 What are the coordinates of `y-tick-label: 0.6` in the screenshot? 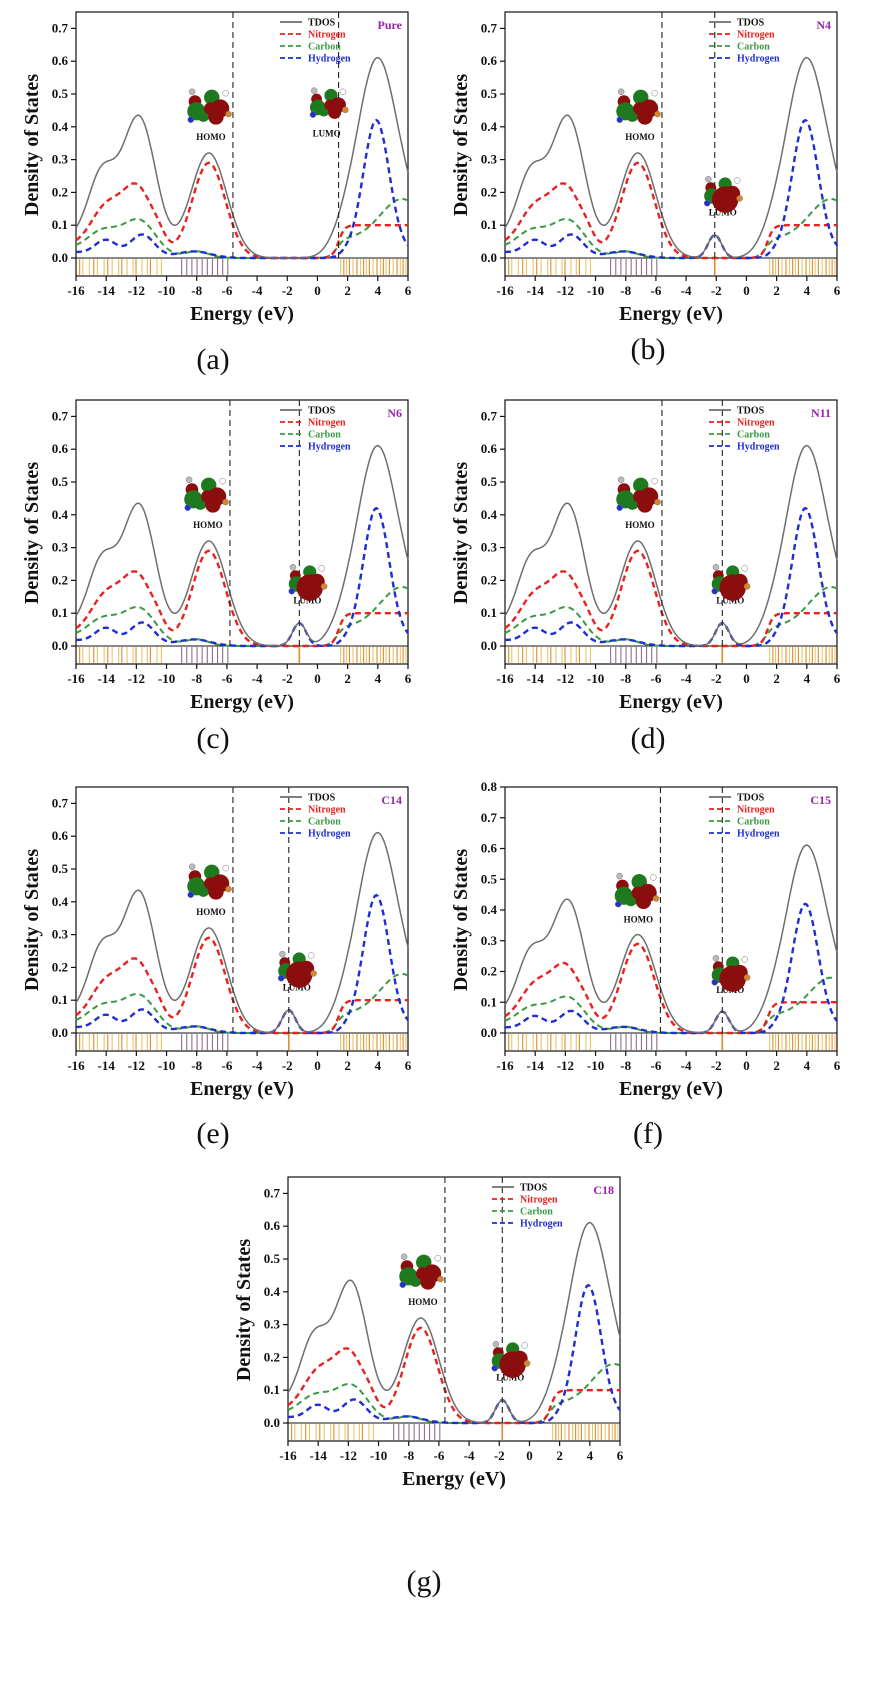 It's located at (489, 448).